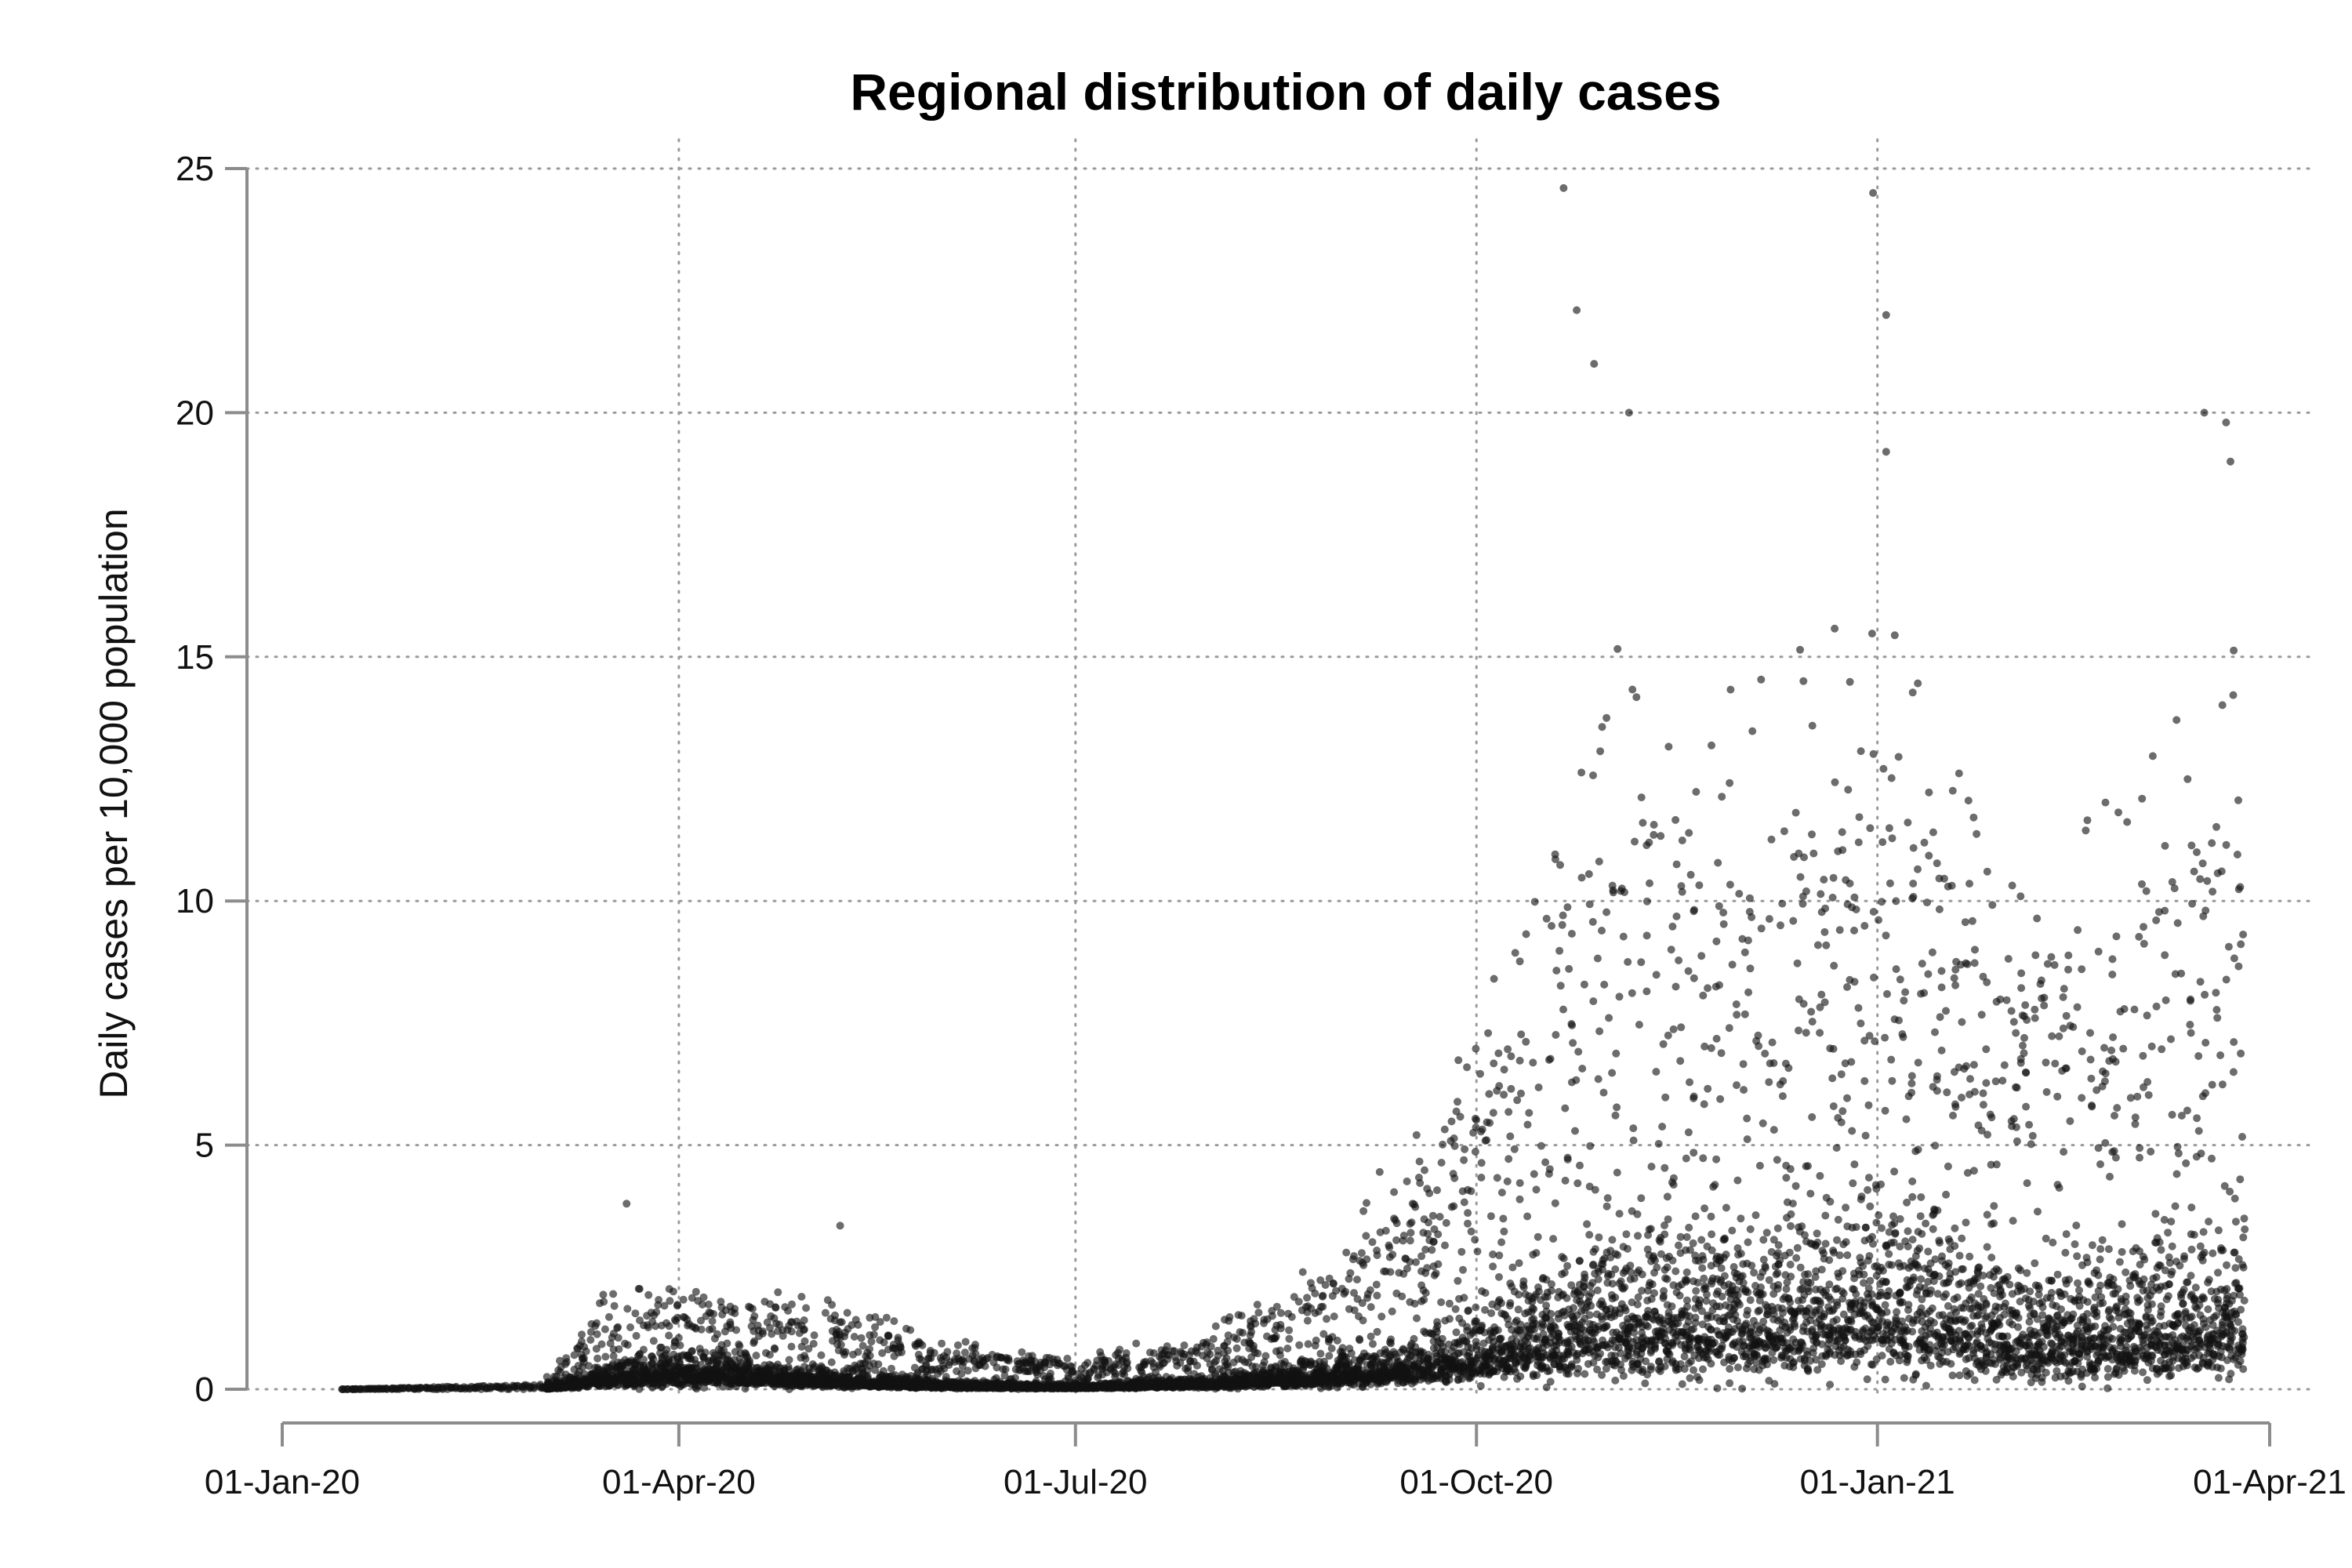 Image resolution: width=2352 pixels, height=1568 pixels. What do you see at coordinates (2270, 1482) in the screenshot?
I see `x-tick-label: 01-Apr-21` at bounding box center [2270, 1482].